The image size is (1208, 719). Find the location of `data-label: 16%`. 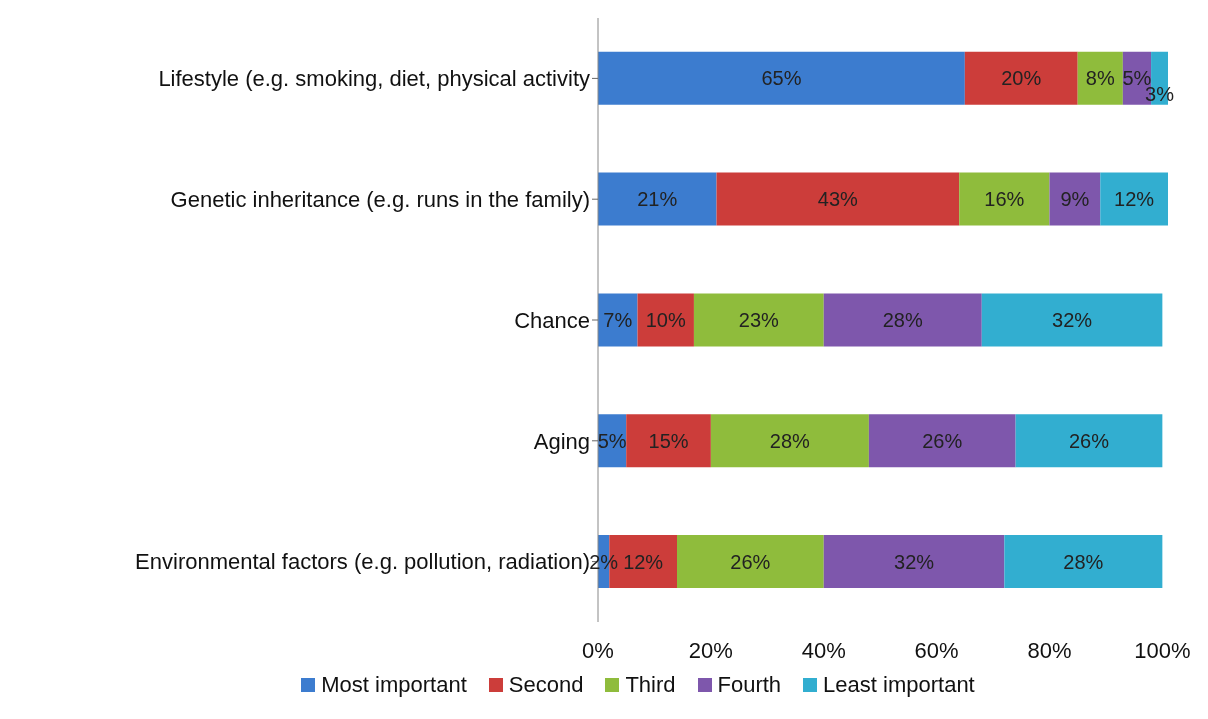

data-label: 16% is located at coordinates (1004, 199).